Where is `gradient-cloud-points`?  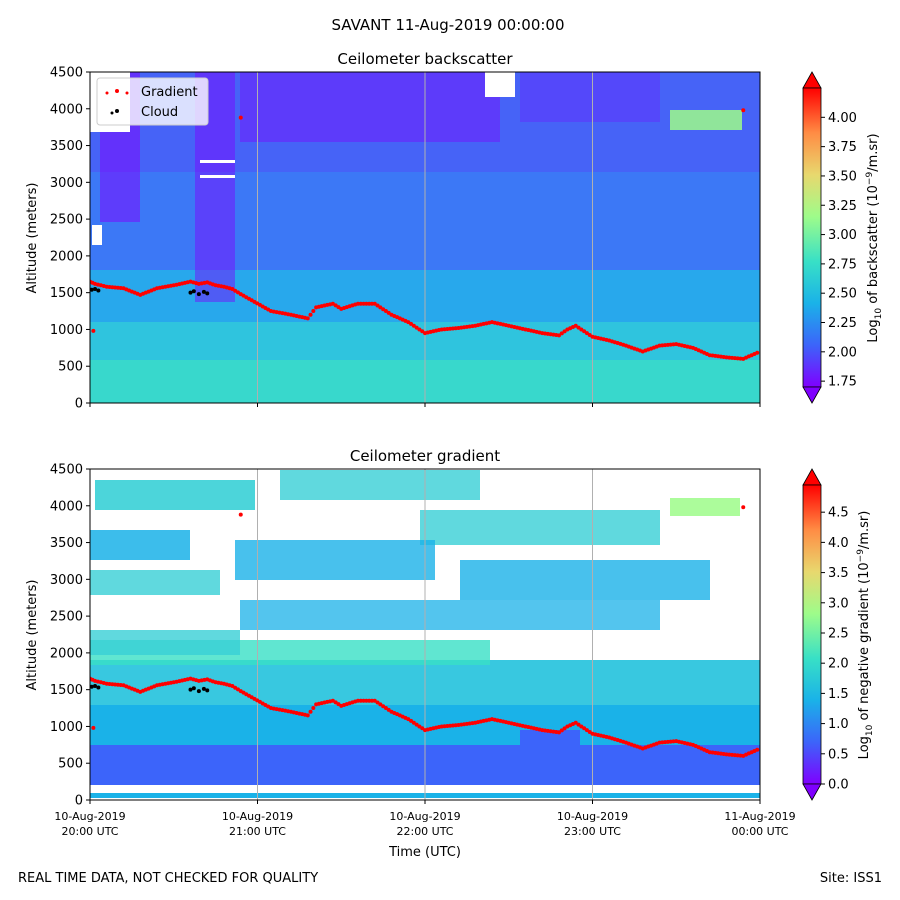 gradient-cloud-points is located at coordinates (150, 688).